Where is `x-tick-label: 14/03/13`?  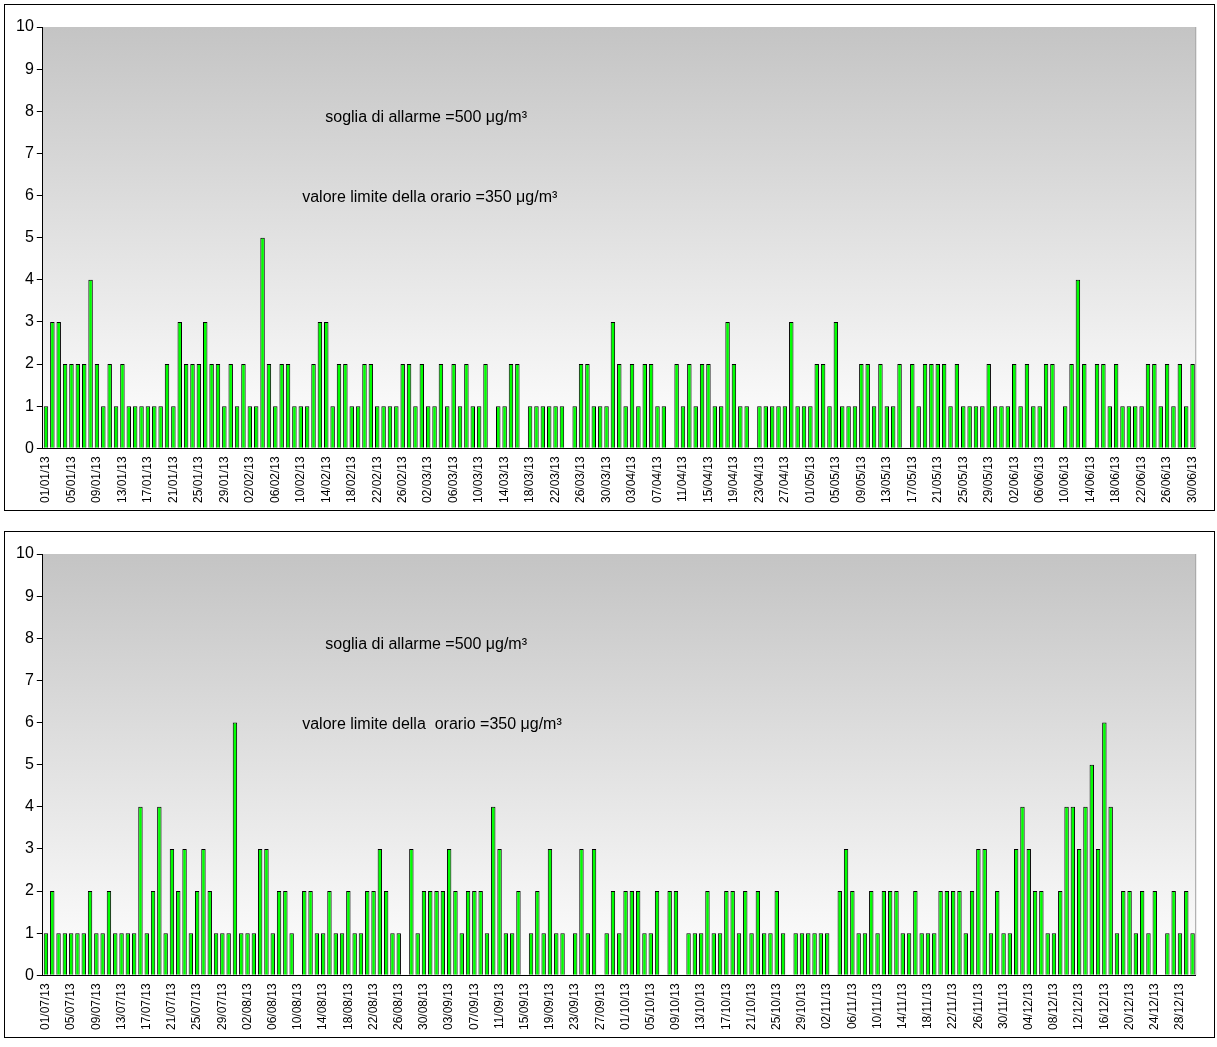
x-tick-label: 14/03/13 is located at coordinates (503, 479).